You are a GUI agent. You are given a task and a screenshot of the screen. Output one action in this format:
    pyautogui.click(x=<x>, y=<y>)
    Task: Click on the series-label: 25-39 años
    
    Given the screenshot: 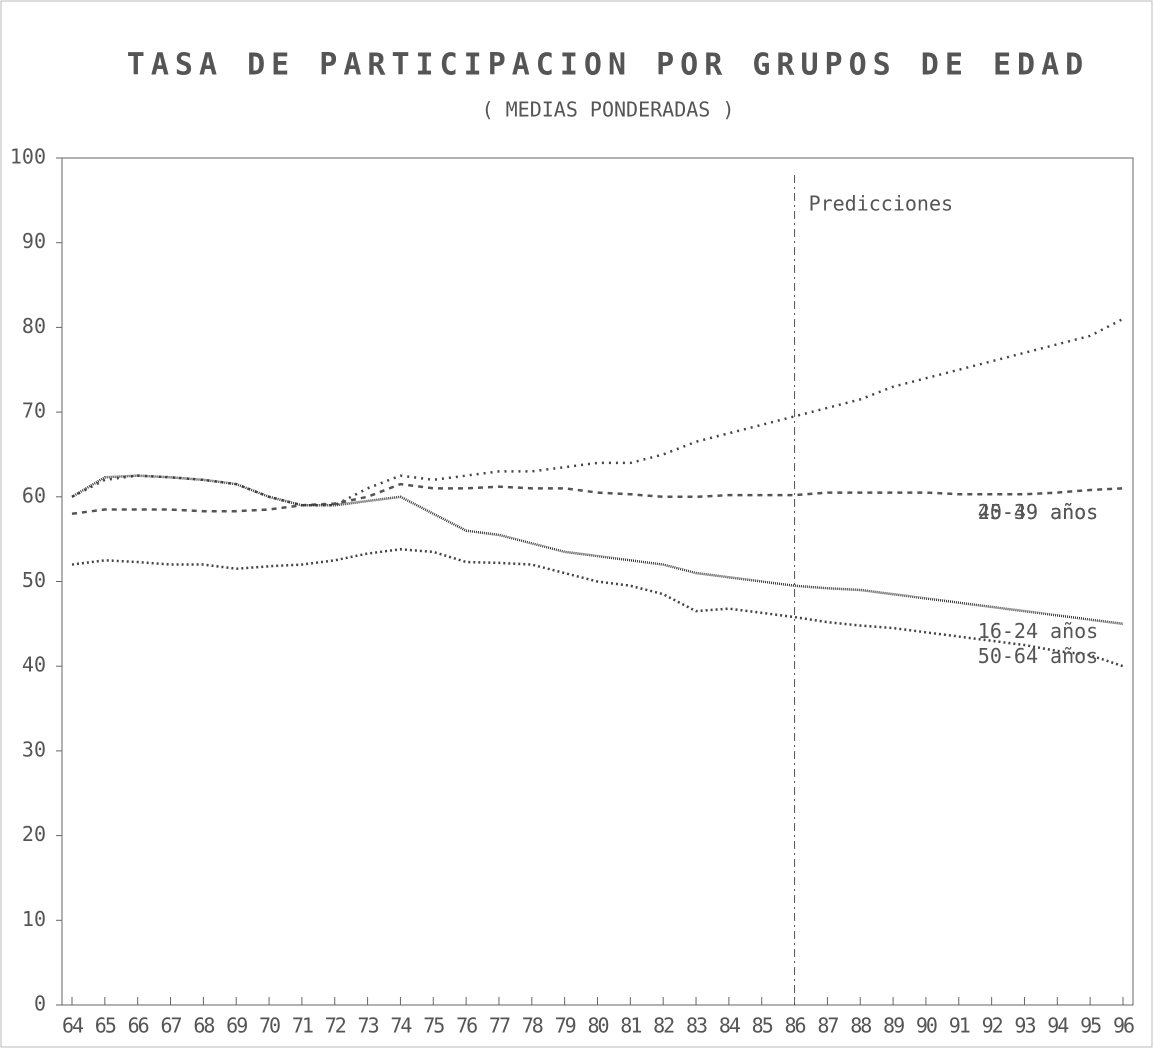 What is the action you would take?
    pyautogui.click(x=1038, y=512)
    